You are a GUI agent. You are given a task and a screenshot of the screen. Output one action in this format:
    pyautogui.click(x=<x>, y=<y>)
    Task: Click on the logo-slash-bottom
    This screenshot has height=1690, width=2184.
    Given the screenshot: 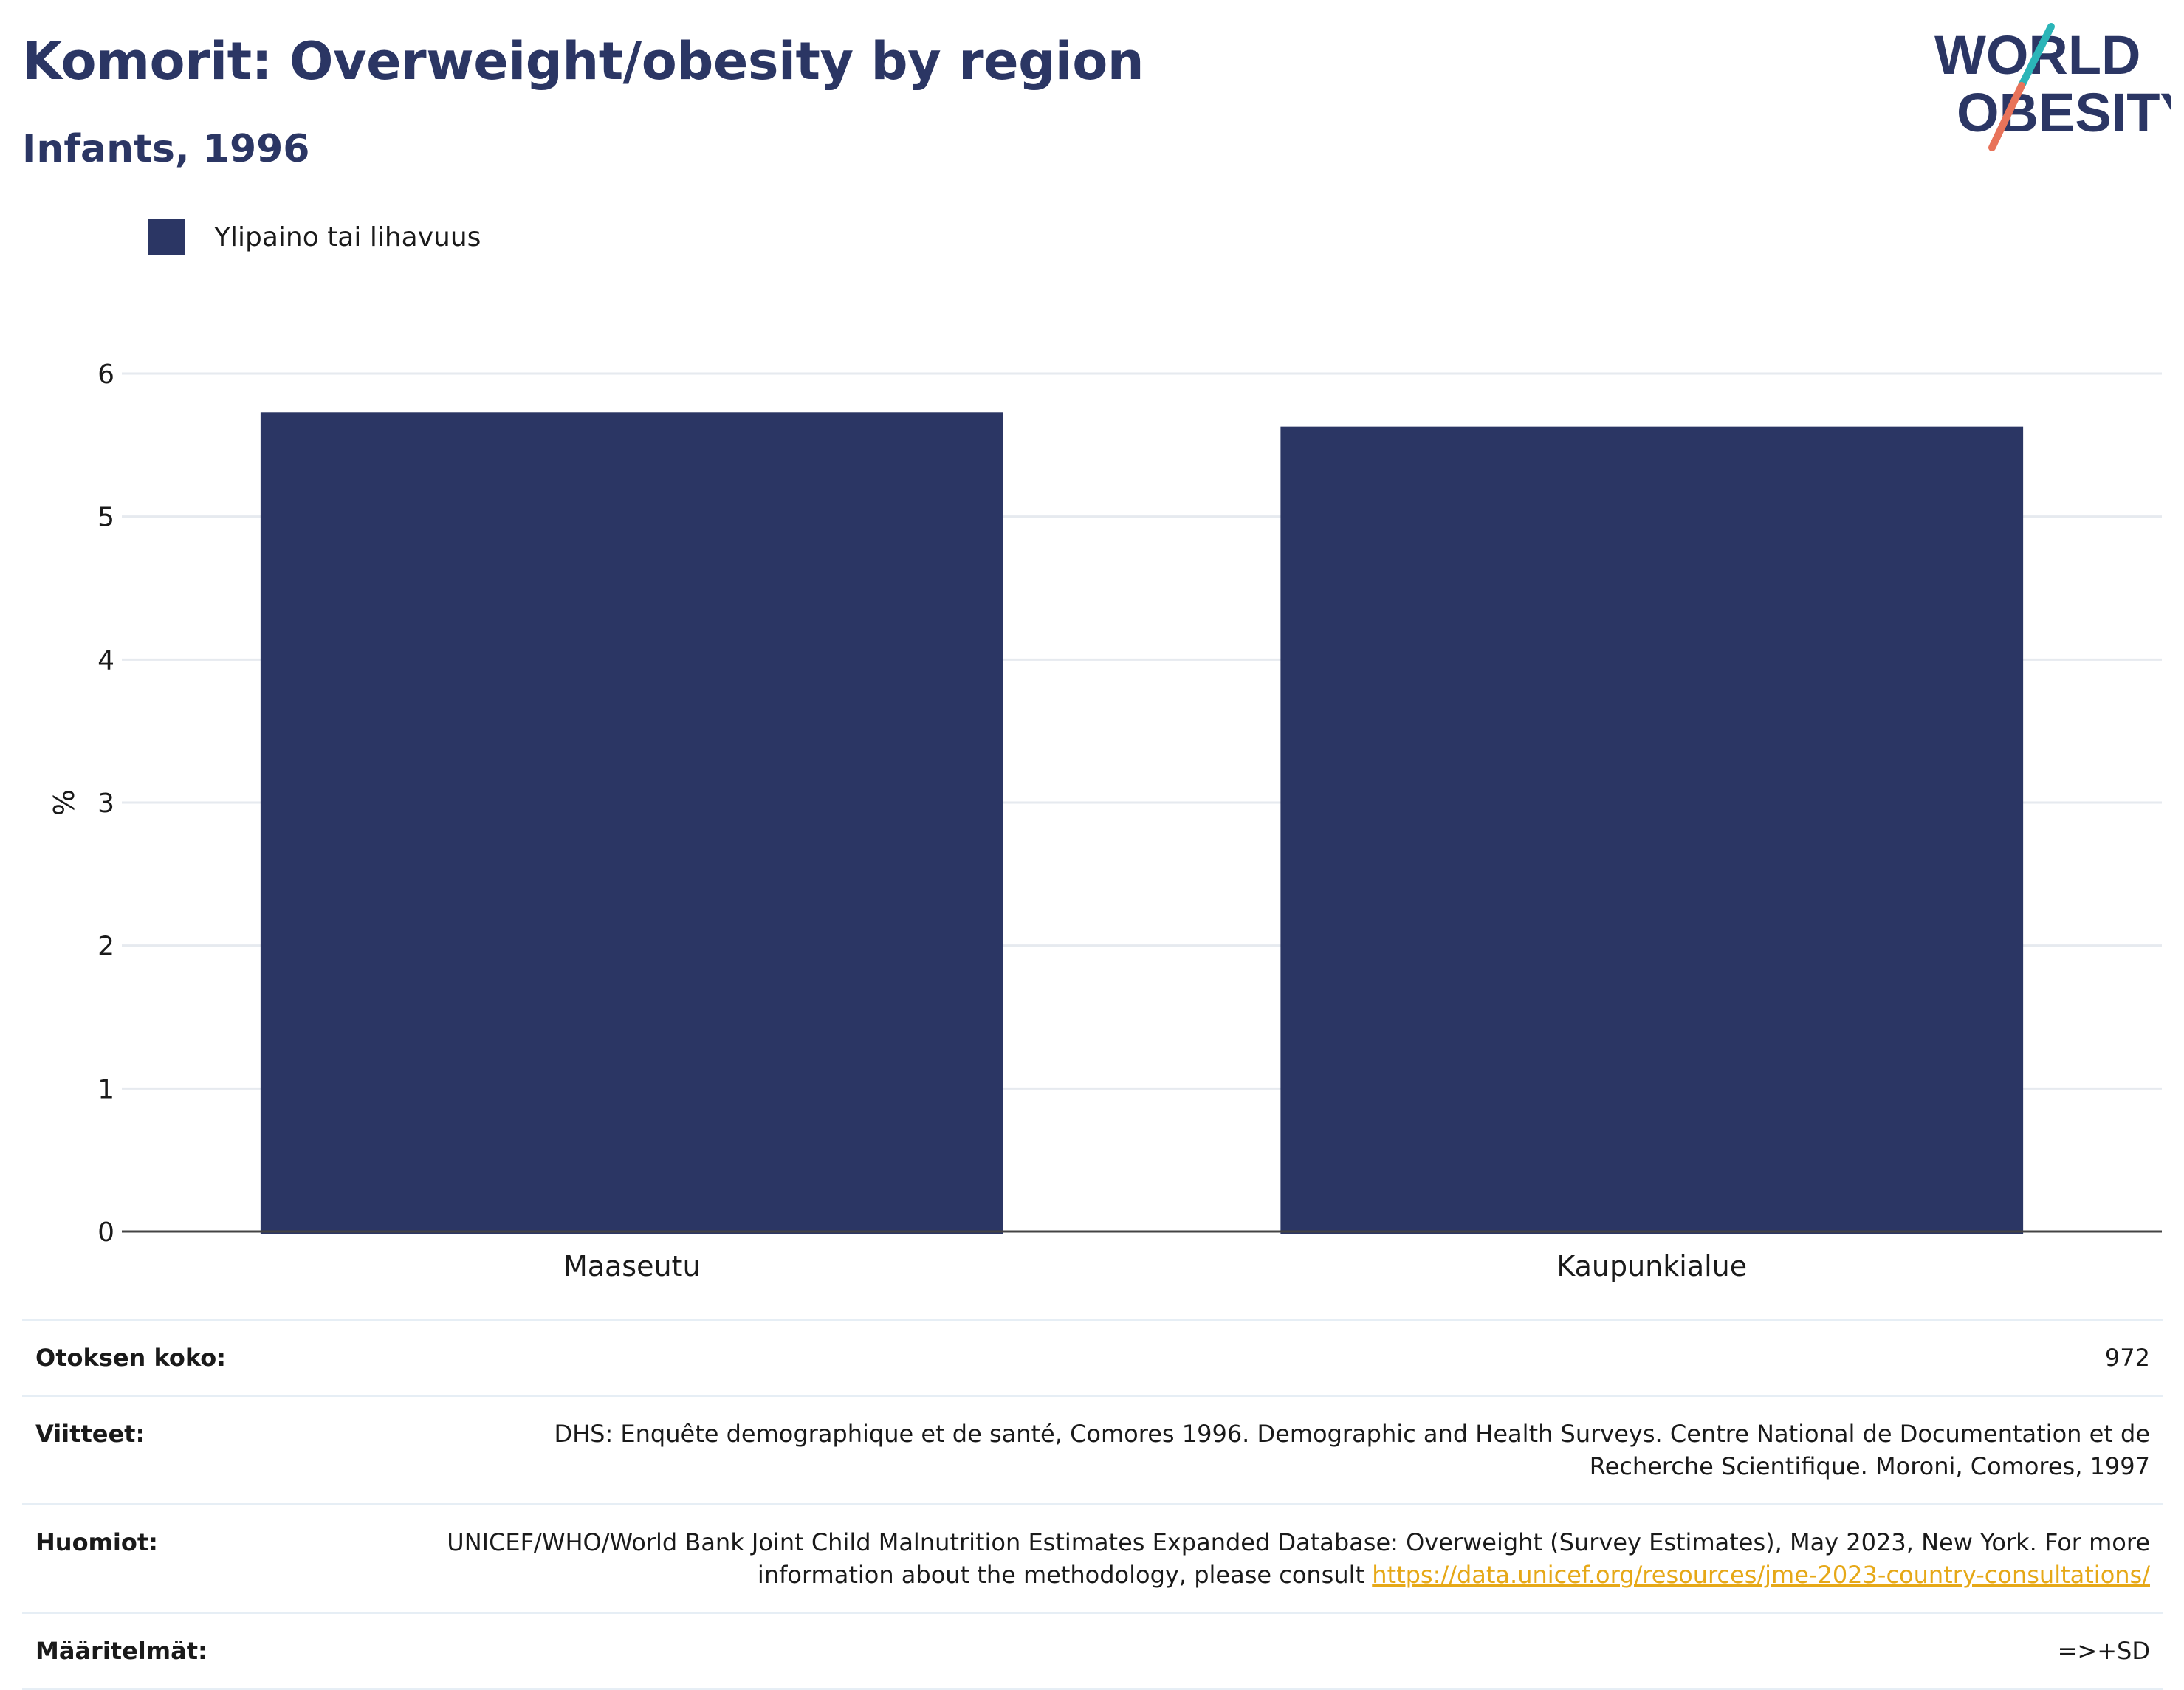 What is the action you would take?
    pyautogui.click(x=2006, y=116)
    